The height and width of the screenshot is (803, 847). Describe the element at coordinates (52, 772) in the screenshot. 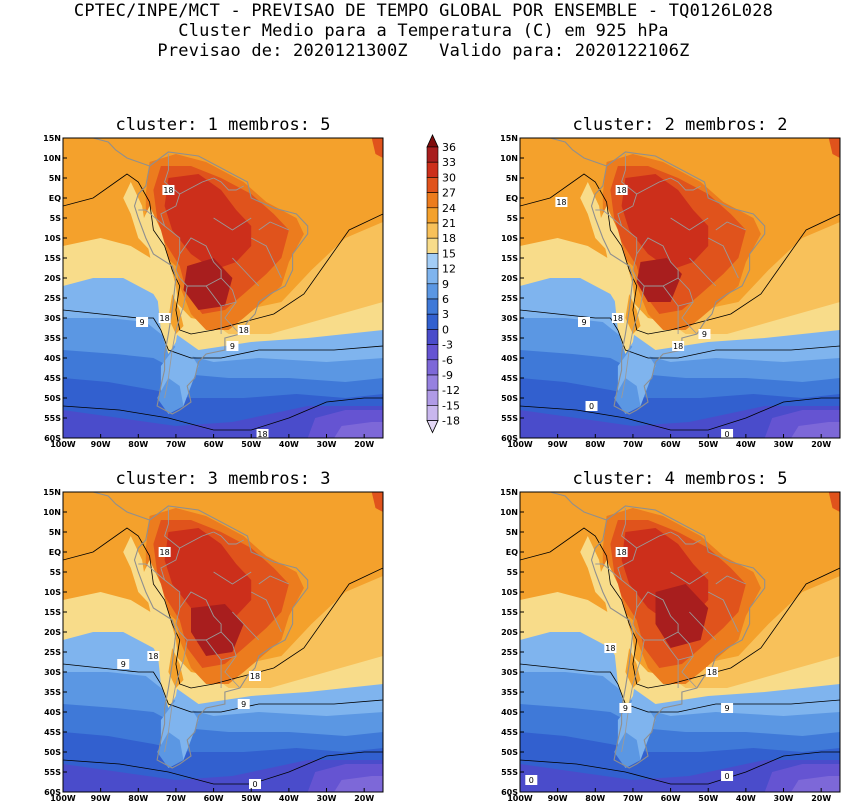

I see `y-tick-label: 55S` at that location.